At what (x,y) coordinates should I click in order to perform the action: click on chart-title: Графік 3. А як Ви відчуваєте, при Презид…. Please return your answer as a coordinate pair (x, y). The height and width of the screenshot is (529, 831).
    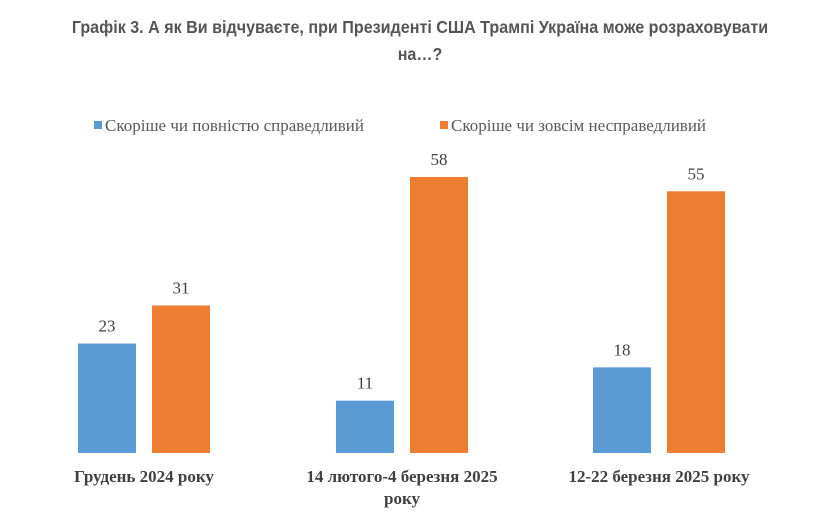
    Looking at the image, I should click on (420, 40).